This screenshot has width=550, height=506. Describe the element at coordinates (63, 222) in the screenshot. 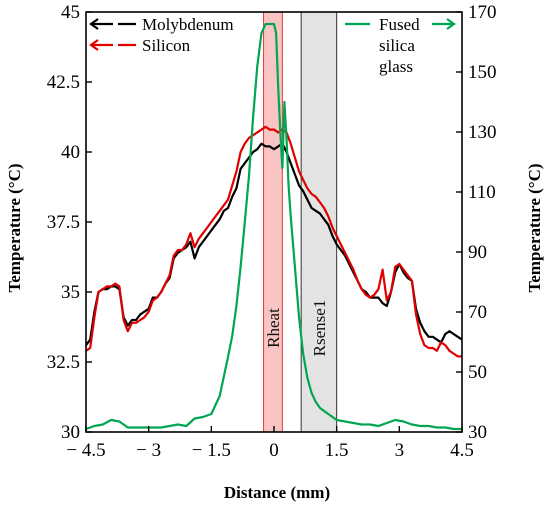

I see `y-left-tick-label: 37.5` at that location.